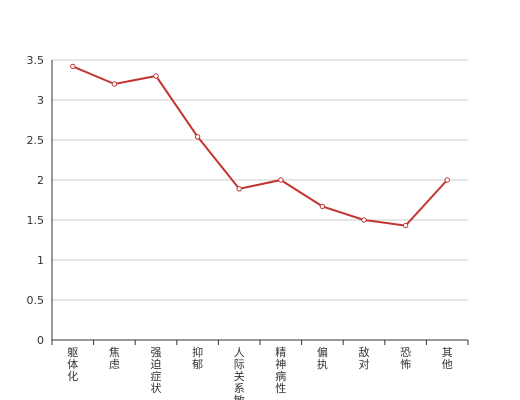  Describe the element at coordinates (40, 100) in the screenshot. I see `y-tick-label: 3` at that location.